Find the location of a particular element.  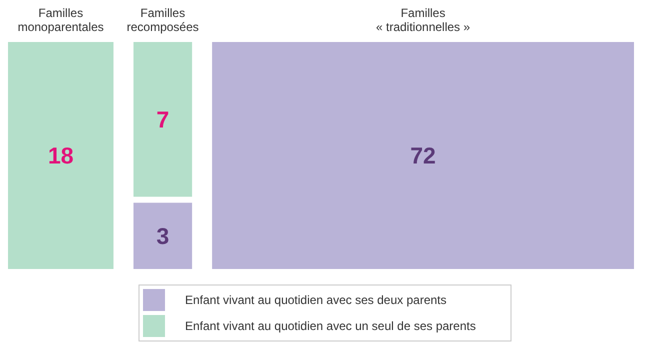

category-label: Familles recomposées is located at coordinates (162, 20).